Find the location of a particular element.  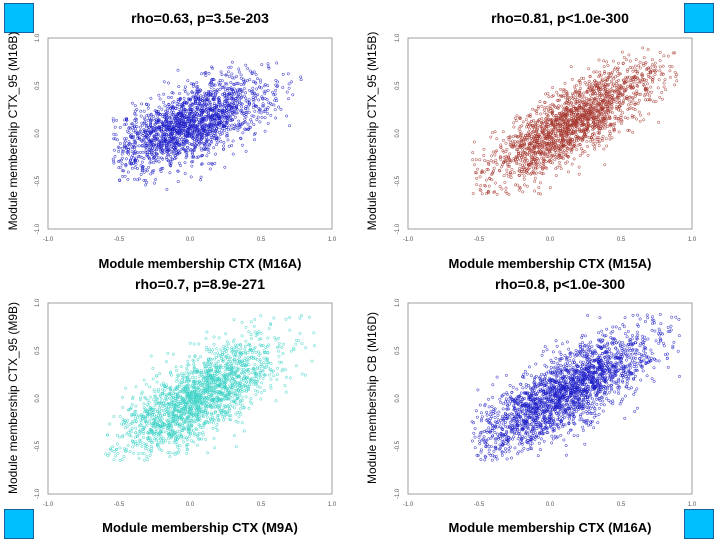

y-tick-label: 0.0 is located at coordinates (38, 133).